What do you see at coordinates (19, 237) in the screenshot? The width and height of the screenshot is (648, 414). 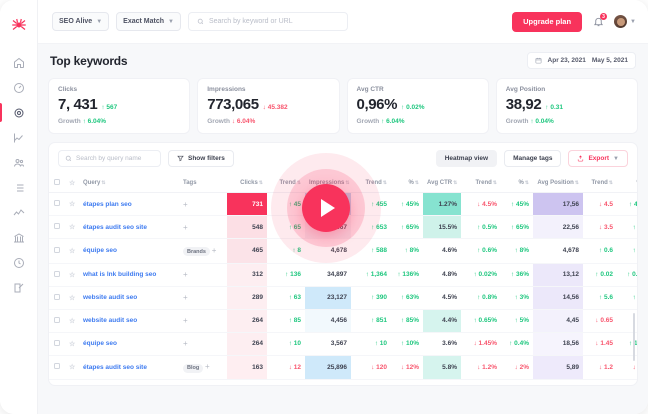 I see `sidebar-item-competitors` at bounding box center [19, 237].